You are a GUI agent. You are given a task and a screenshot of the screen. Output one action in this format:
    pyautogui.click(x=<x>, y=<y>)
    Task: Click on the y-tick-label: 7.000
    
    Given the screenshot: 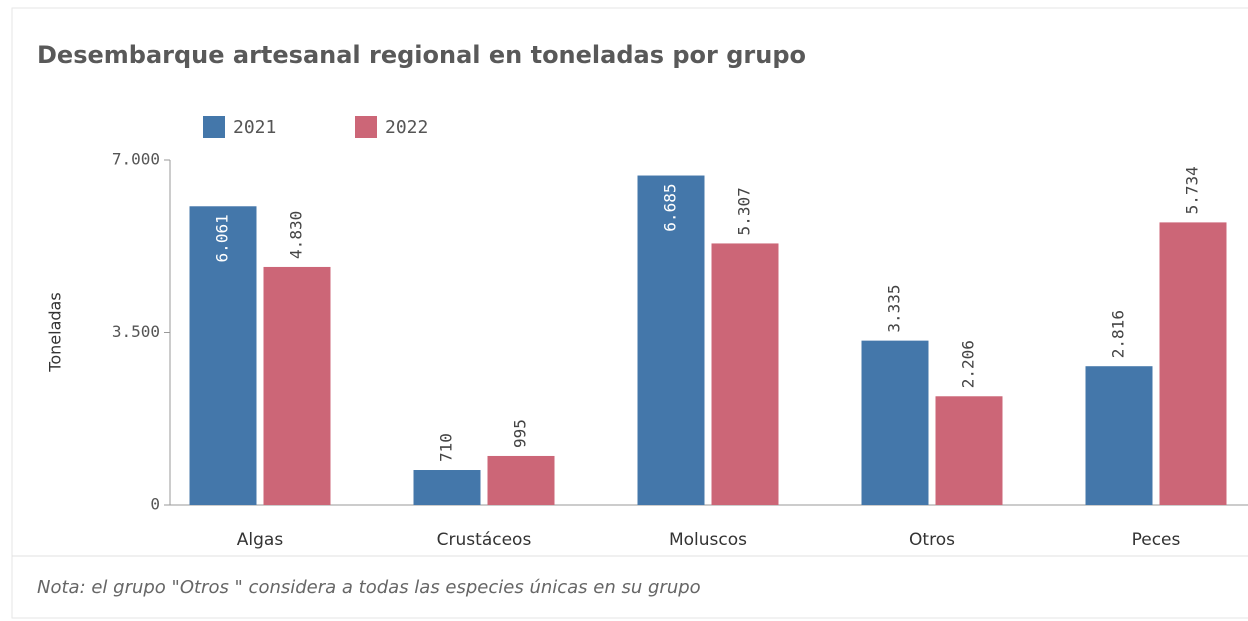 What is the action you would take?
    pyautogui.click(x=136, y=159)
    